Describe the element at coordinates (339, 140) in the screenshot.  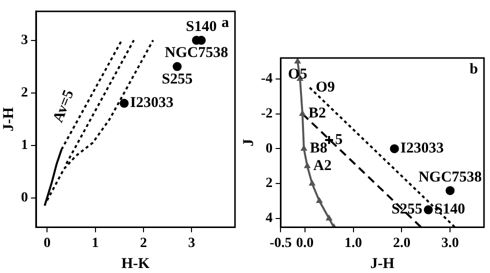
I see `annotation: 5` at that location.